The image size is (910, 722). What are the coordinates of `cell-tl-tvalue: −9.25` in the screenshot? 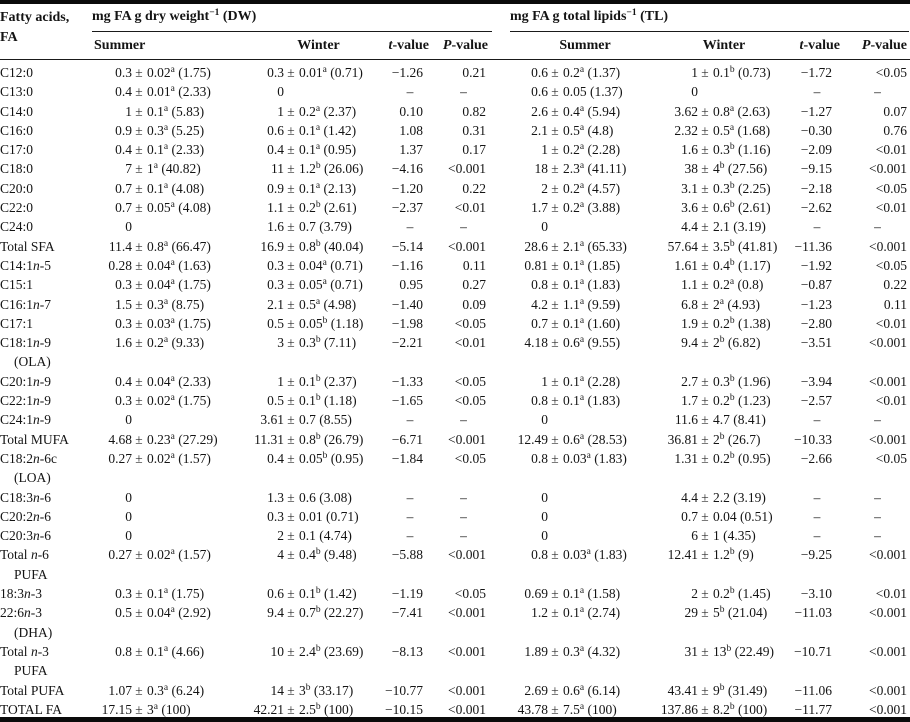 It's located at (816, 555).